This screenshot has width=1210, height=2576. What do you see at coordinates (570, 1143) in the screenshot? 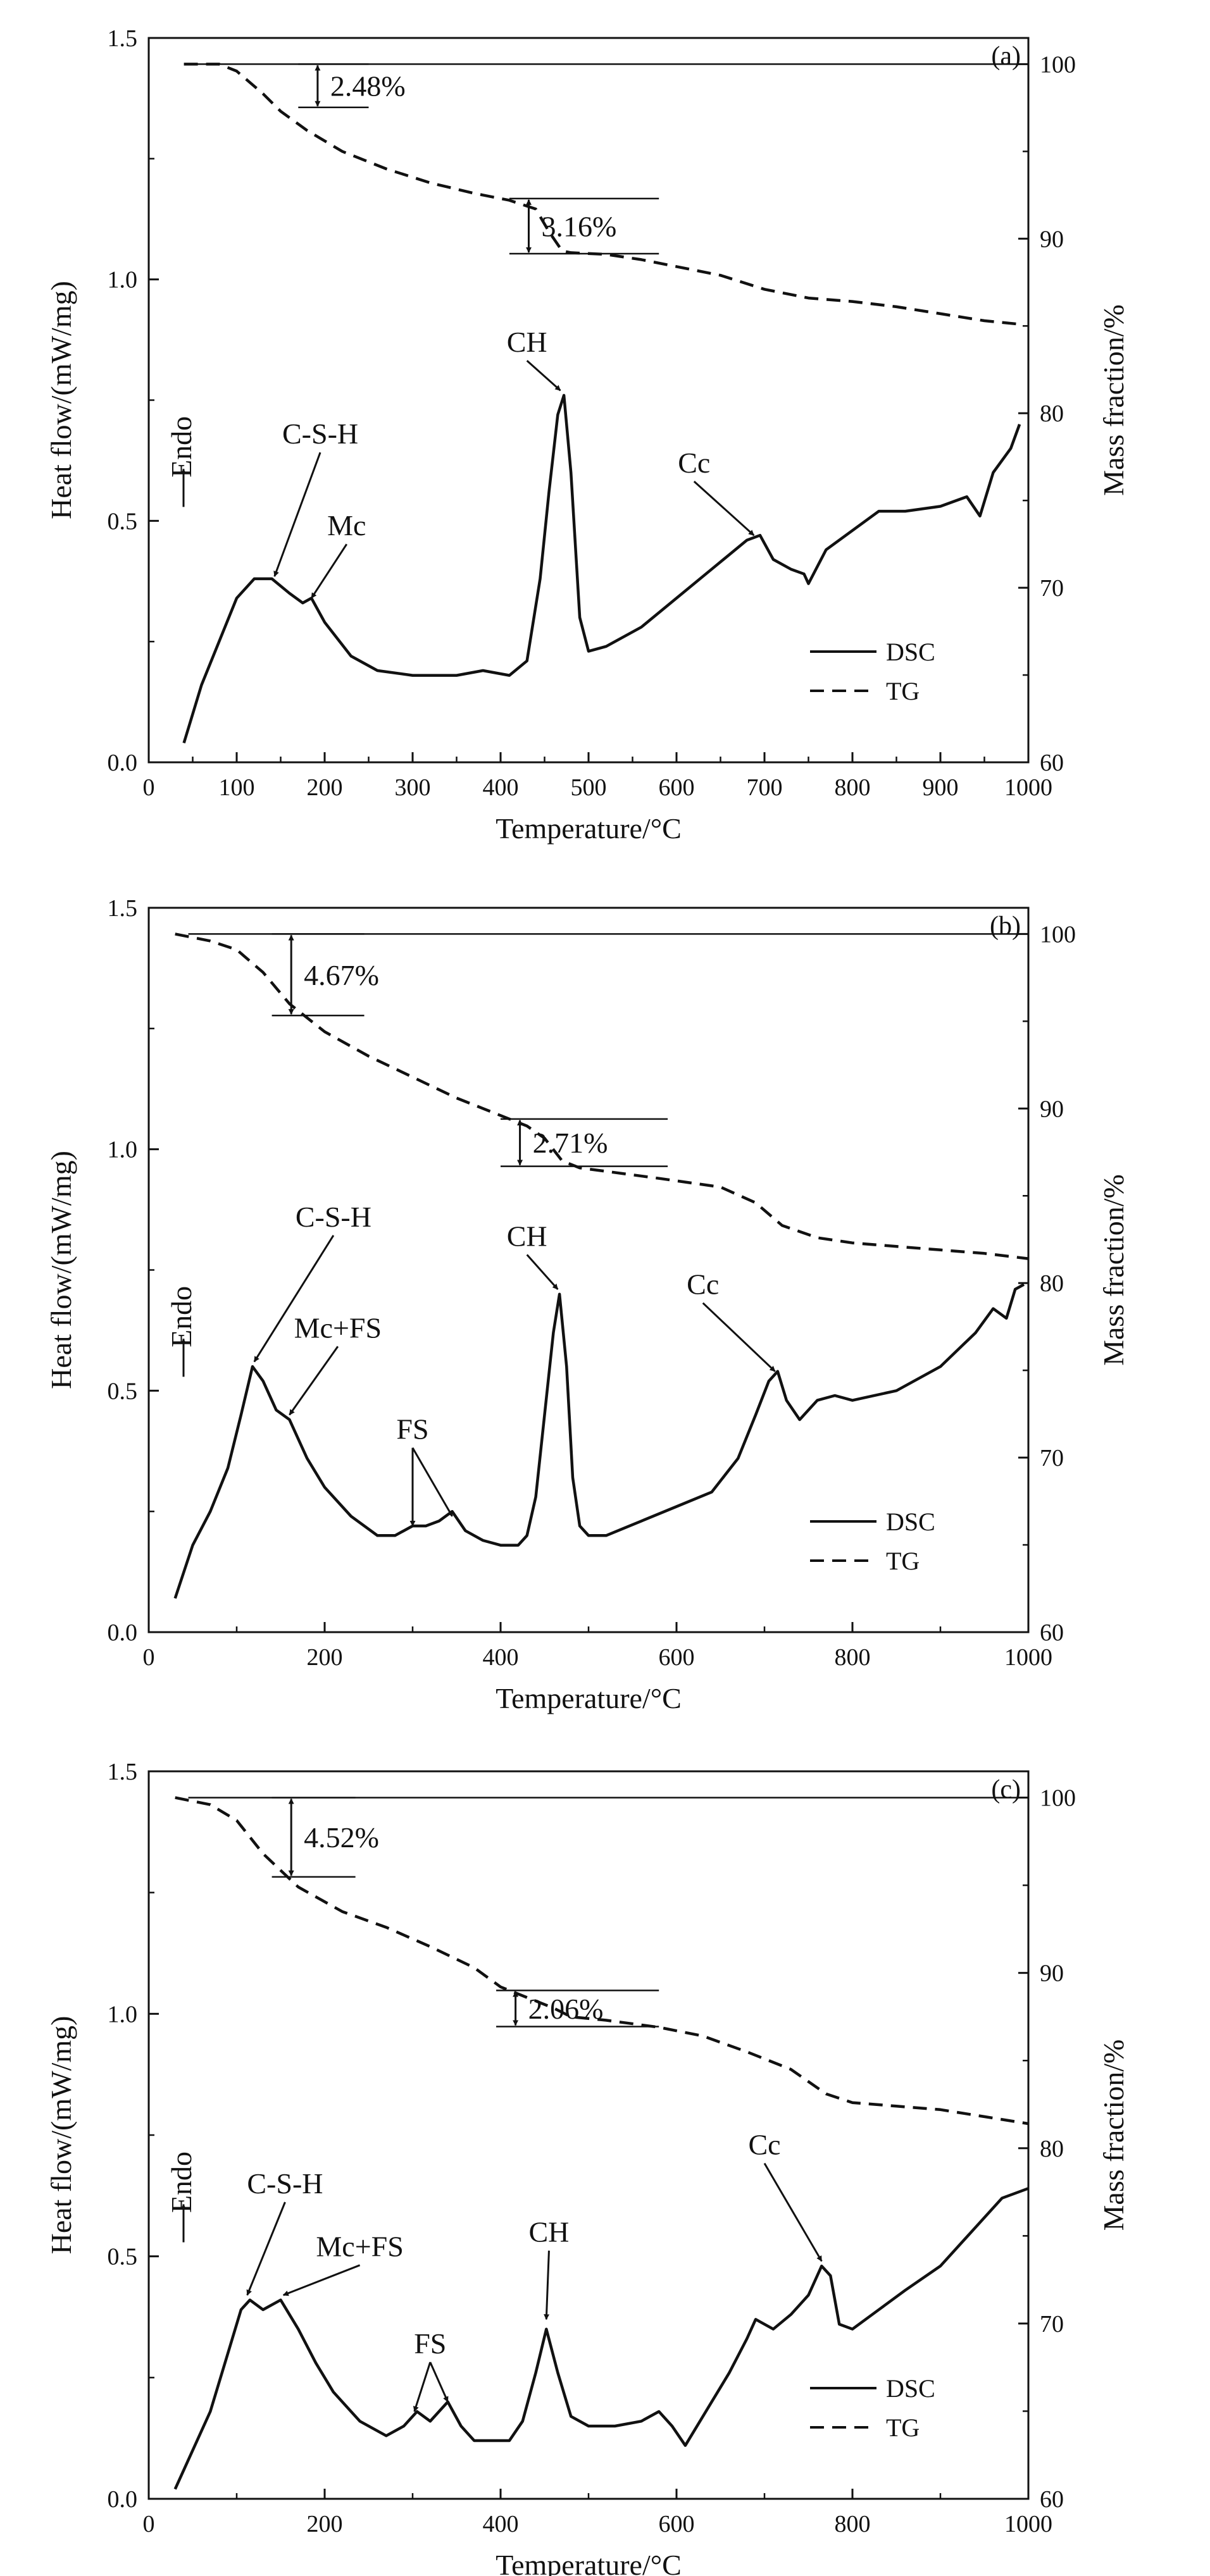
I see `mass-loss-label: 2.71%` at bounding box center [570, 1143].